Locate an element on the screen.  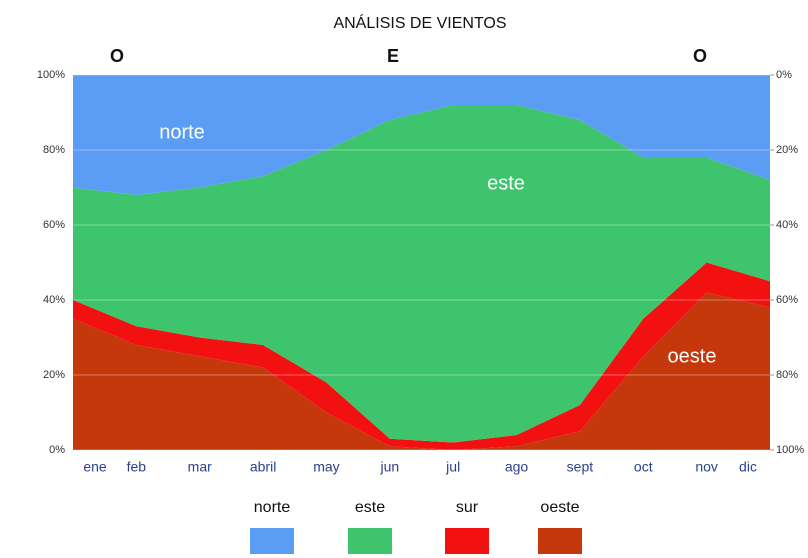
x-tick-label: abril is located at coordinates (263, 467).